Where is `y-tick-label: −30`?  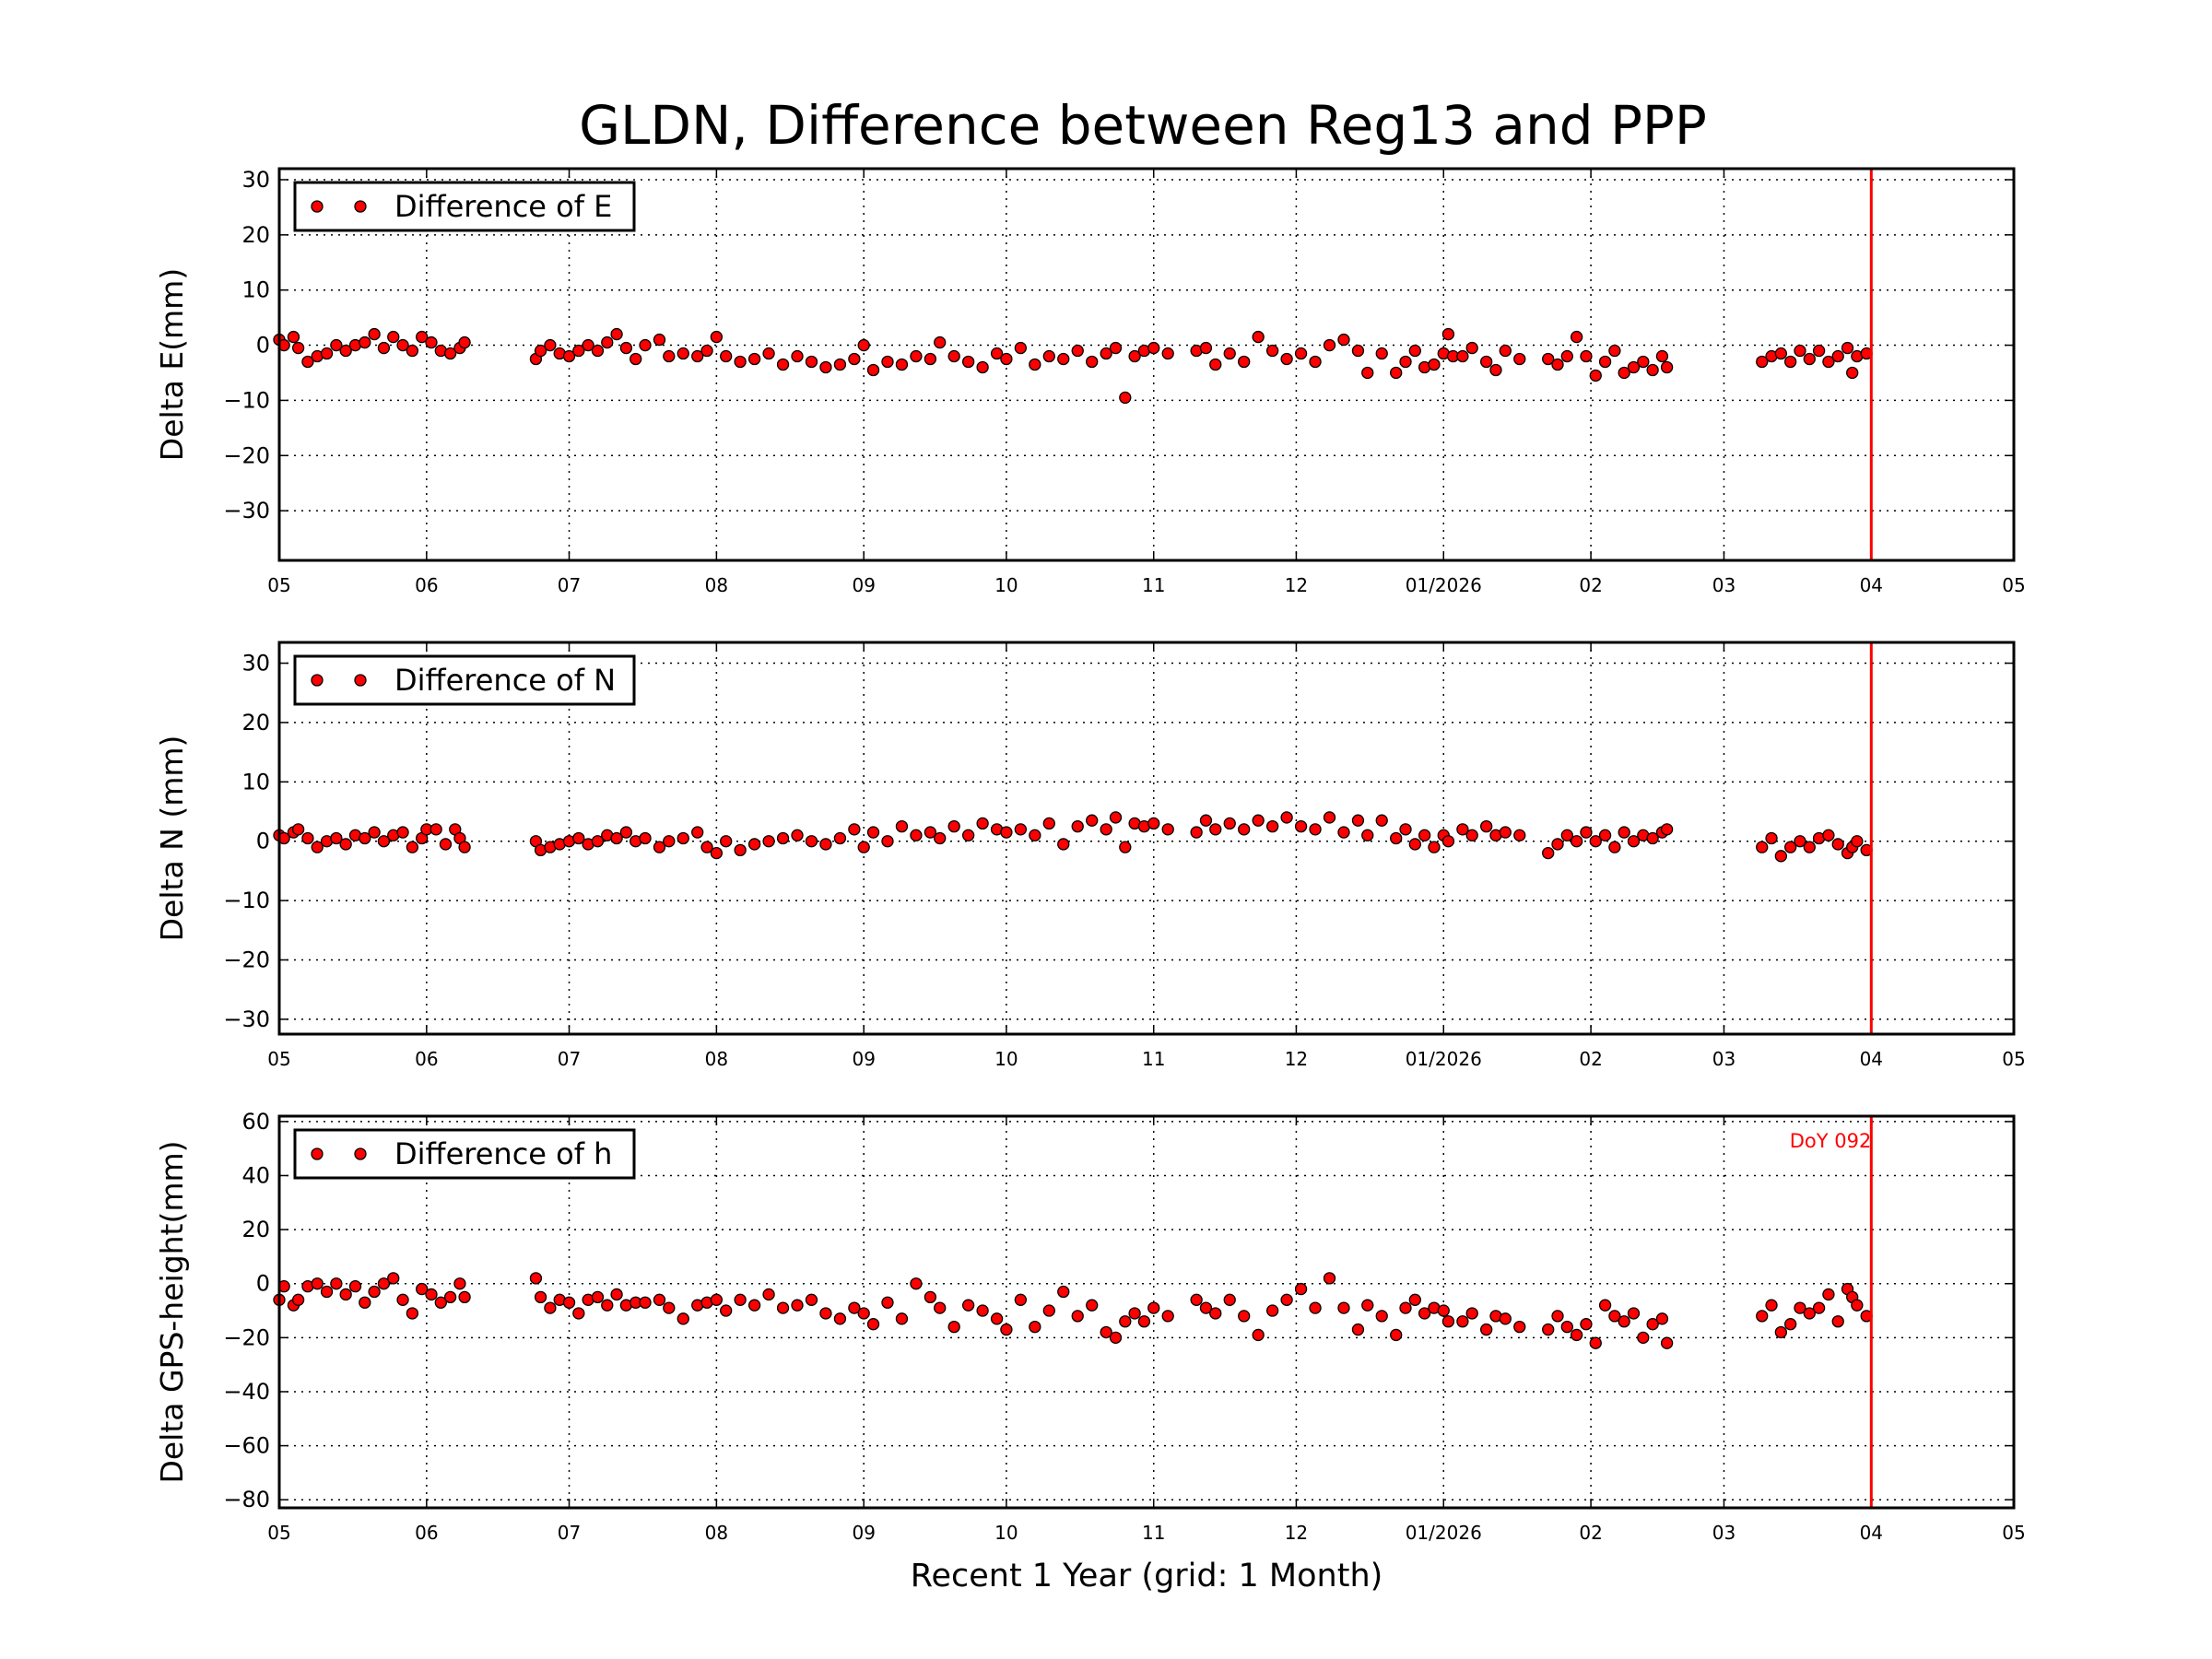 y-tick-label: −30 is located at coordinates (246, 511).